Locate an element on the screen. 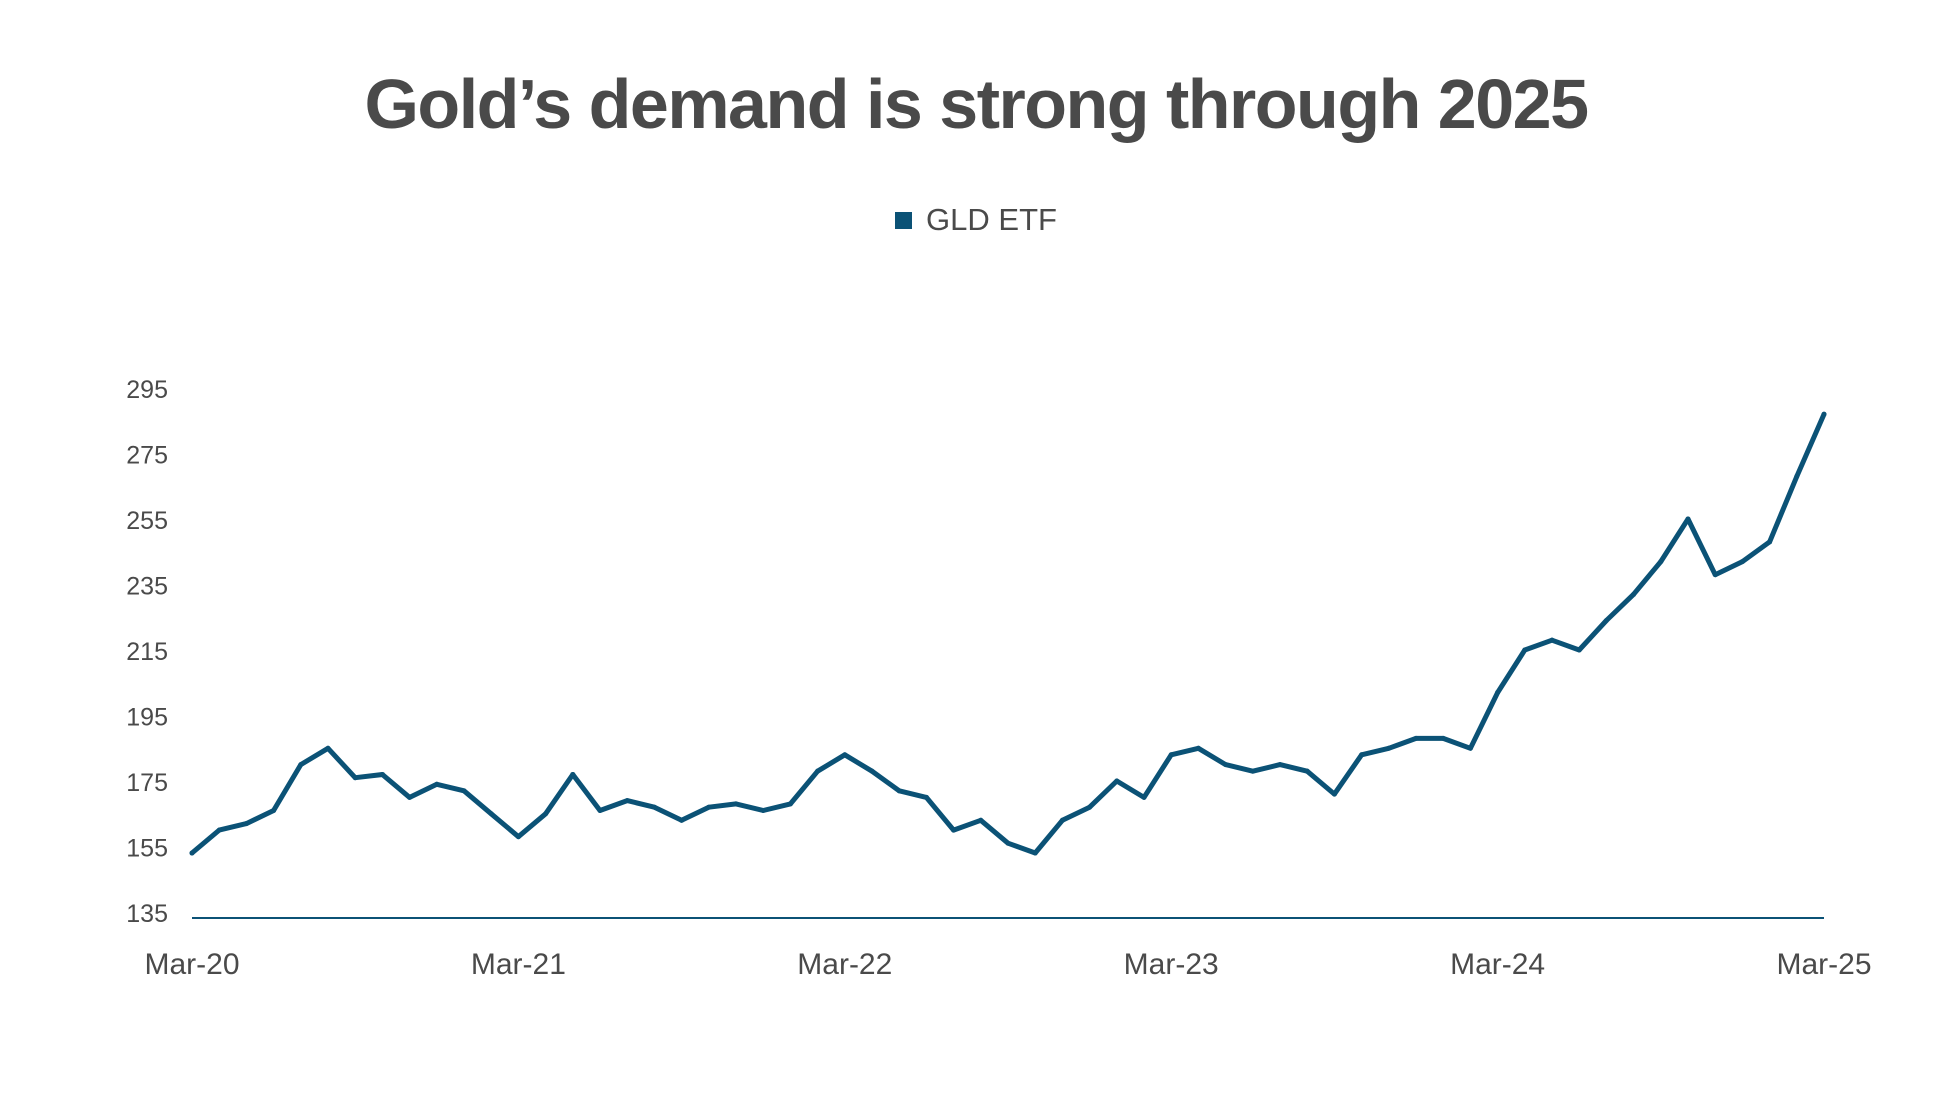 The height and width of the screenshot is (1096, 1952). y-axis-tick-labels: 135 155 175 195 215 235 255 275 295 is located at coordinates (147, 652).